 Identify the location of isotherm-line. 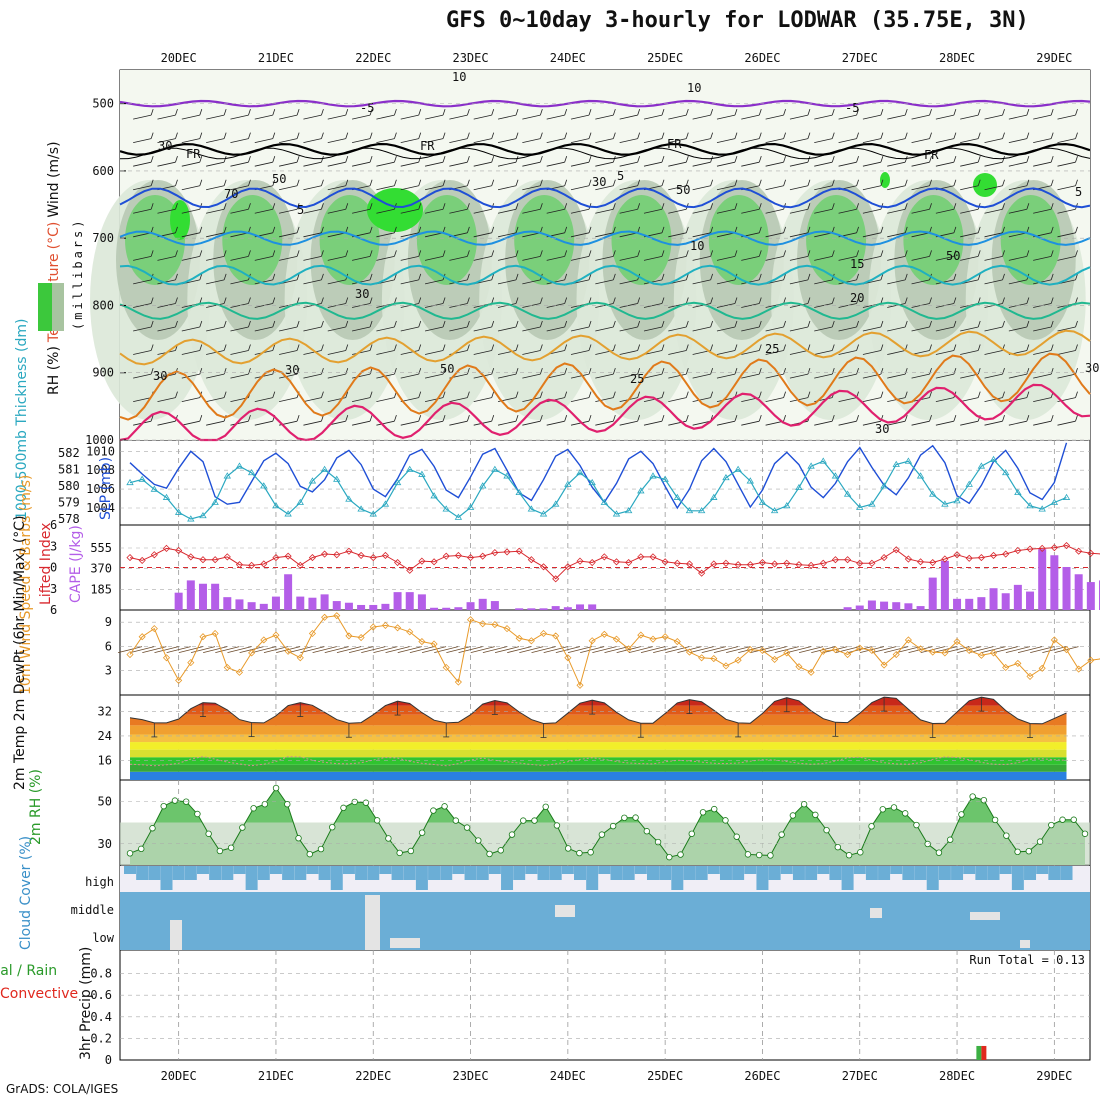
(605, 412).